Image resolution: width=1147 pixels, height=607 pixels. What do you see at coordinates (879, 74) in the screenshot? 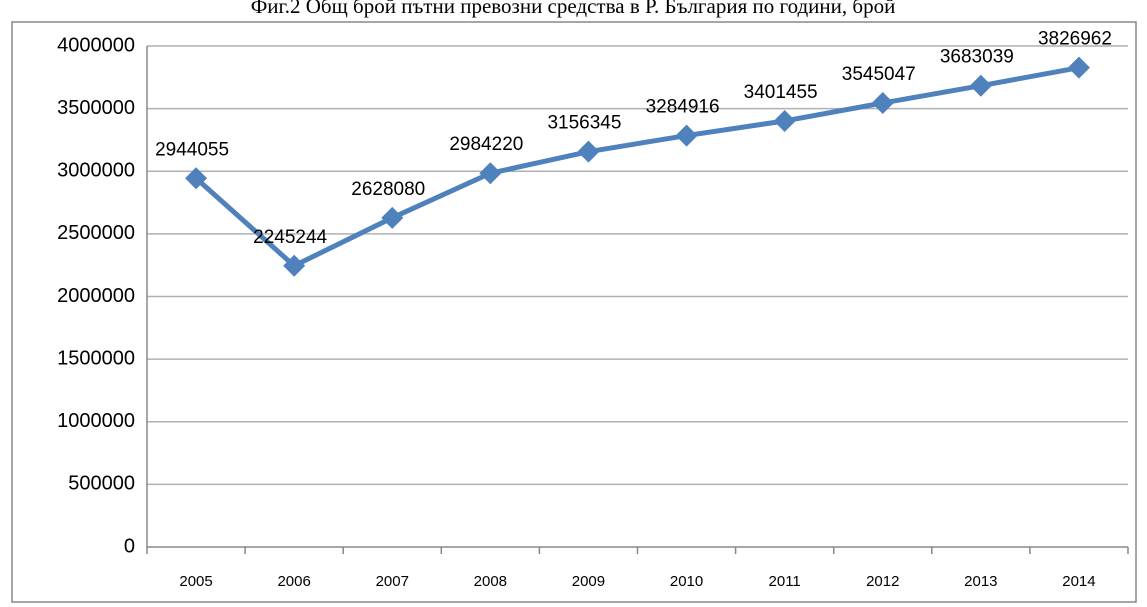
I see `data-label: 3545047` at bounding box center [879, 74].